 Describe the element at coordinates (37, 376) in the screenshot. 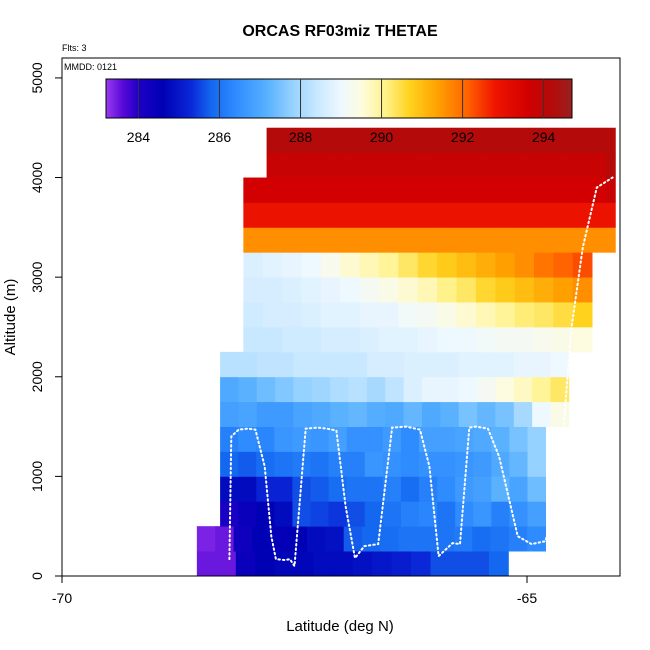

I see `y-tick-label: 2000` at that location.